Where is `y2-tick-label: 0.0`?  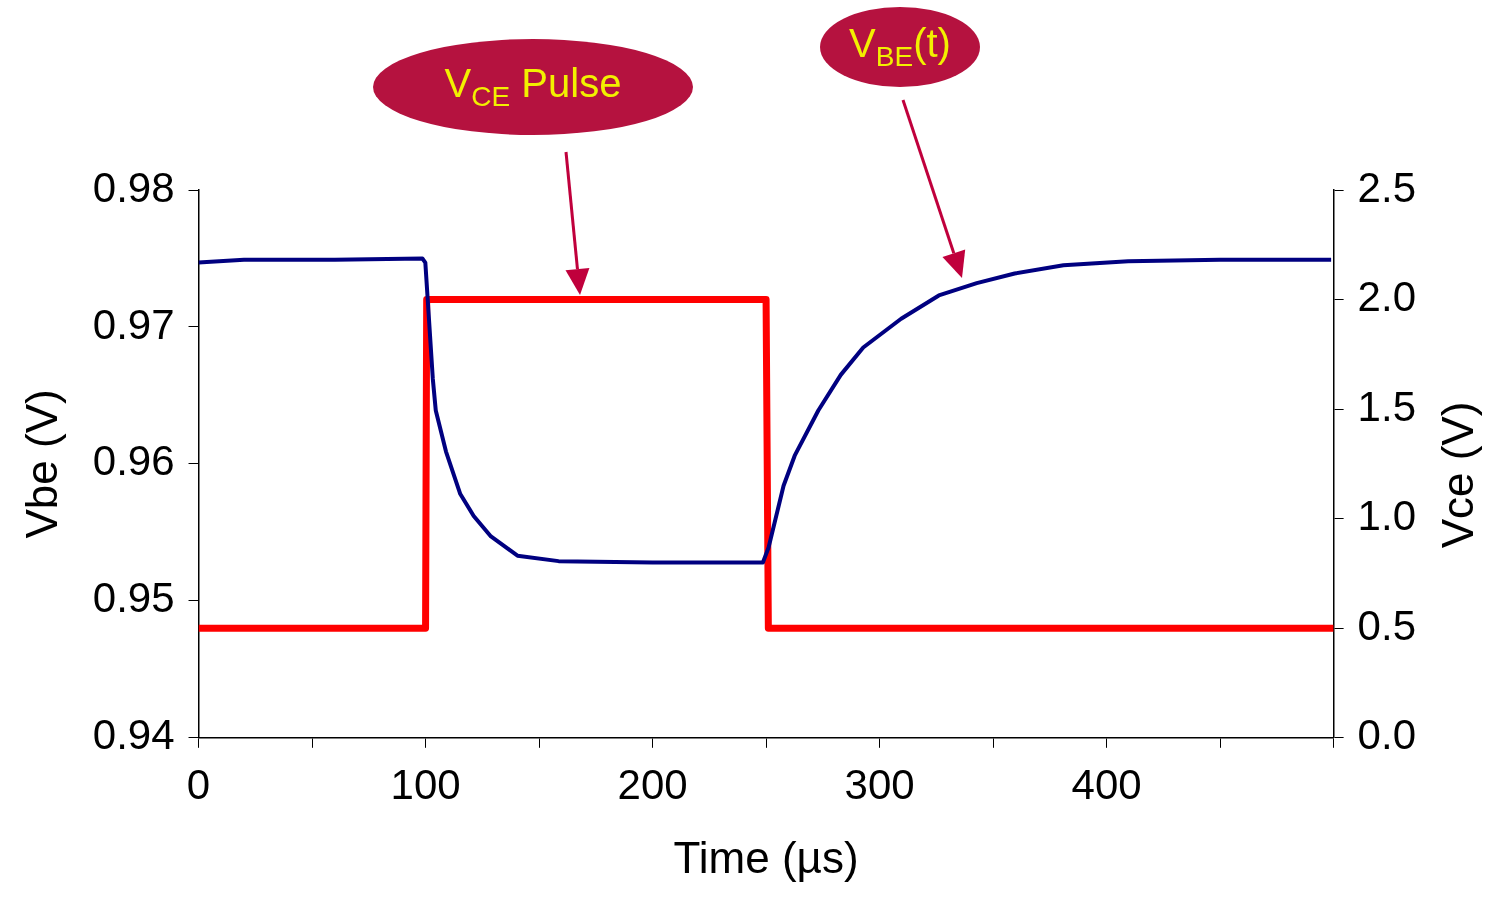
y2-tick-label: 0.0 is located at coordinates (1386, 735).